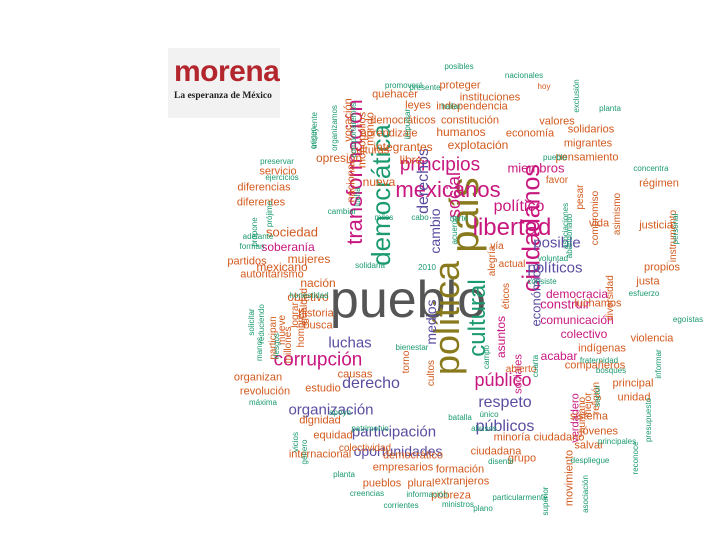  Describe the element at coordinates (263, 403) in the screenshot. I see `word-cloud-word: máxima` at that location.